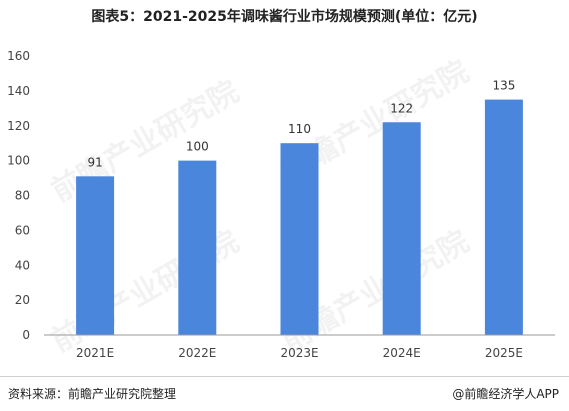 The width and height of the screenshot is (569, 411). What do you see at coordinates (94, 162) in the screenshot?
I see `data-label: 91` at bounding box center [94, 162].